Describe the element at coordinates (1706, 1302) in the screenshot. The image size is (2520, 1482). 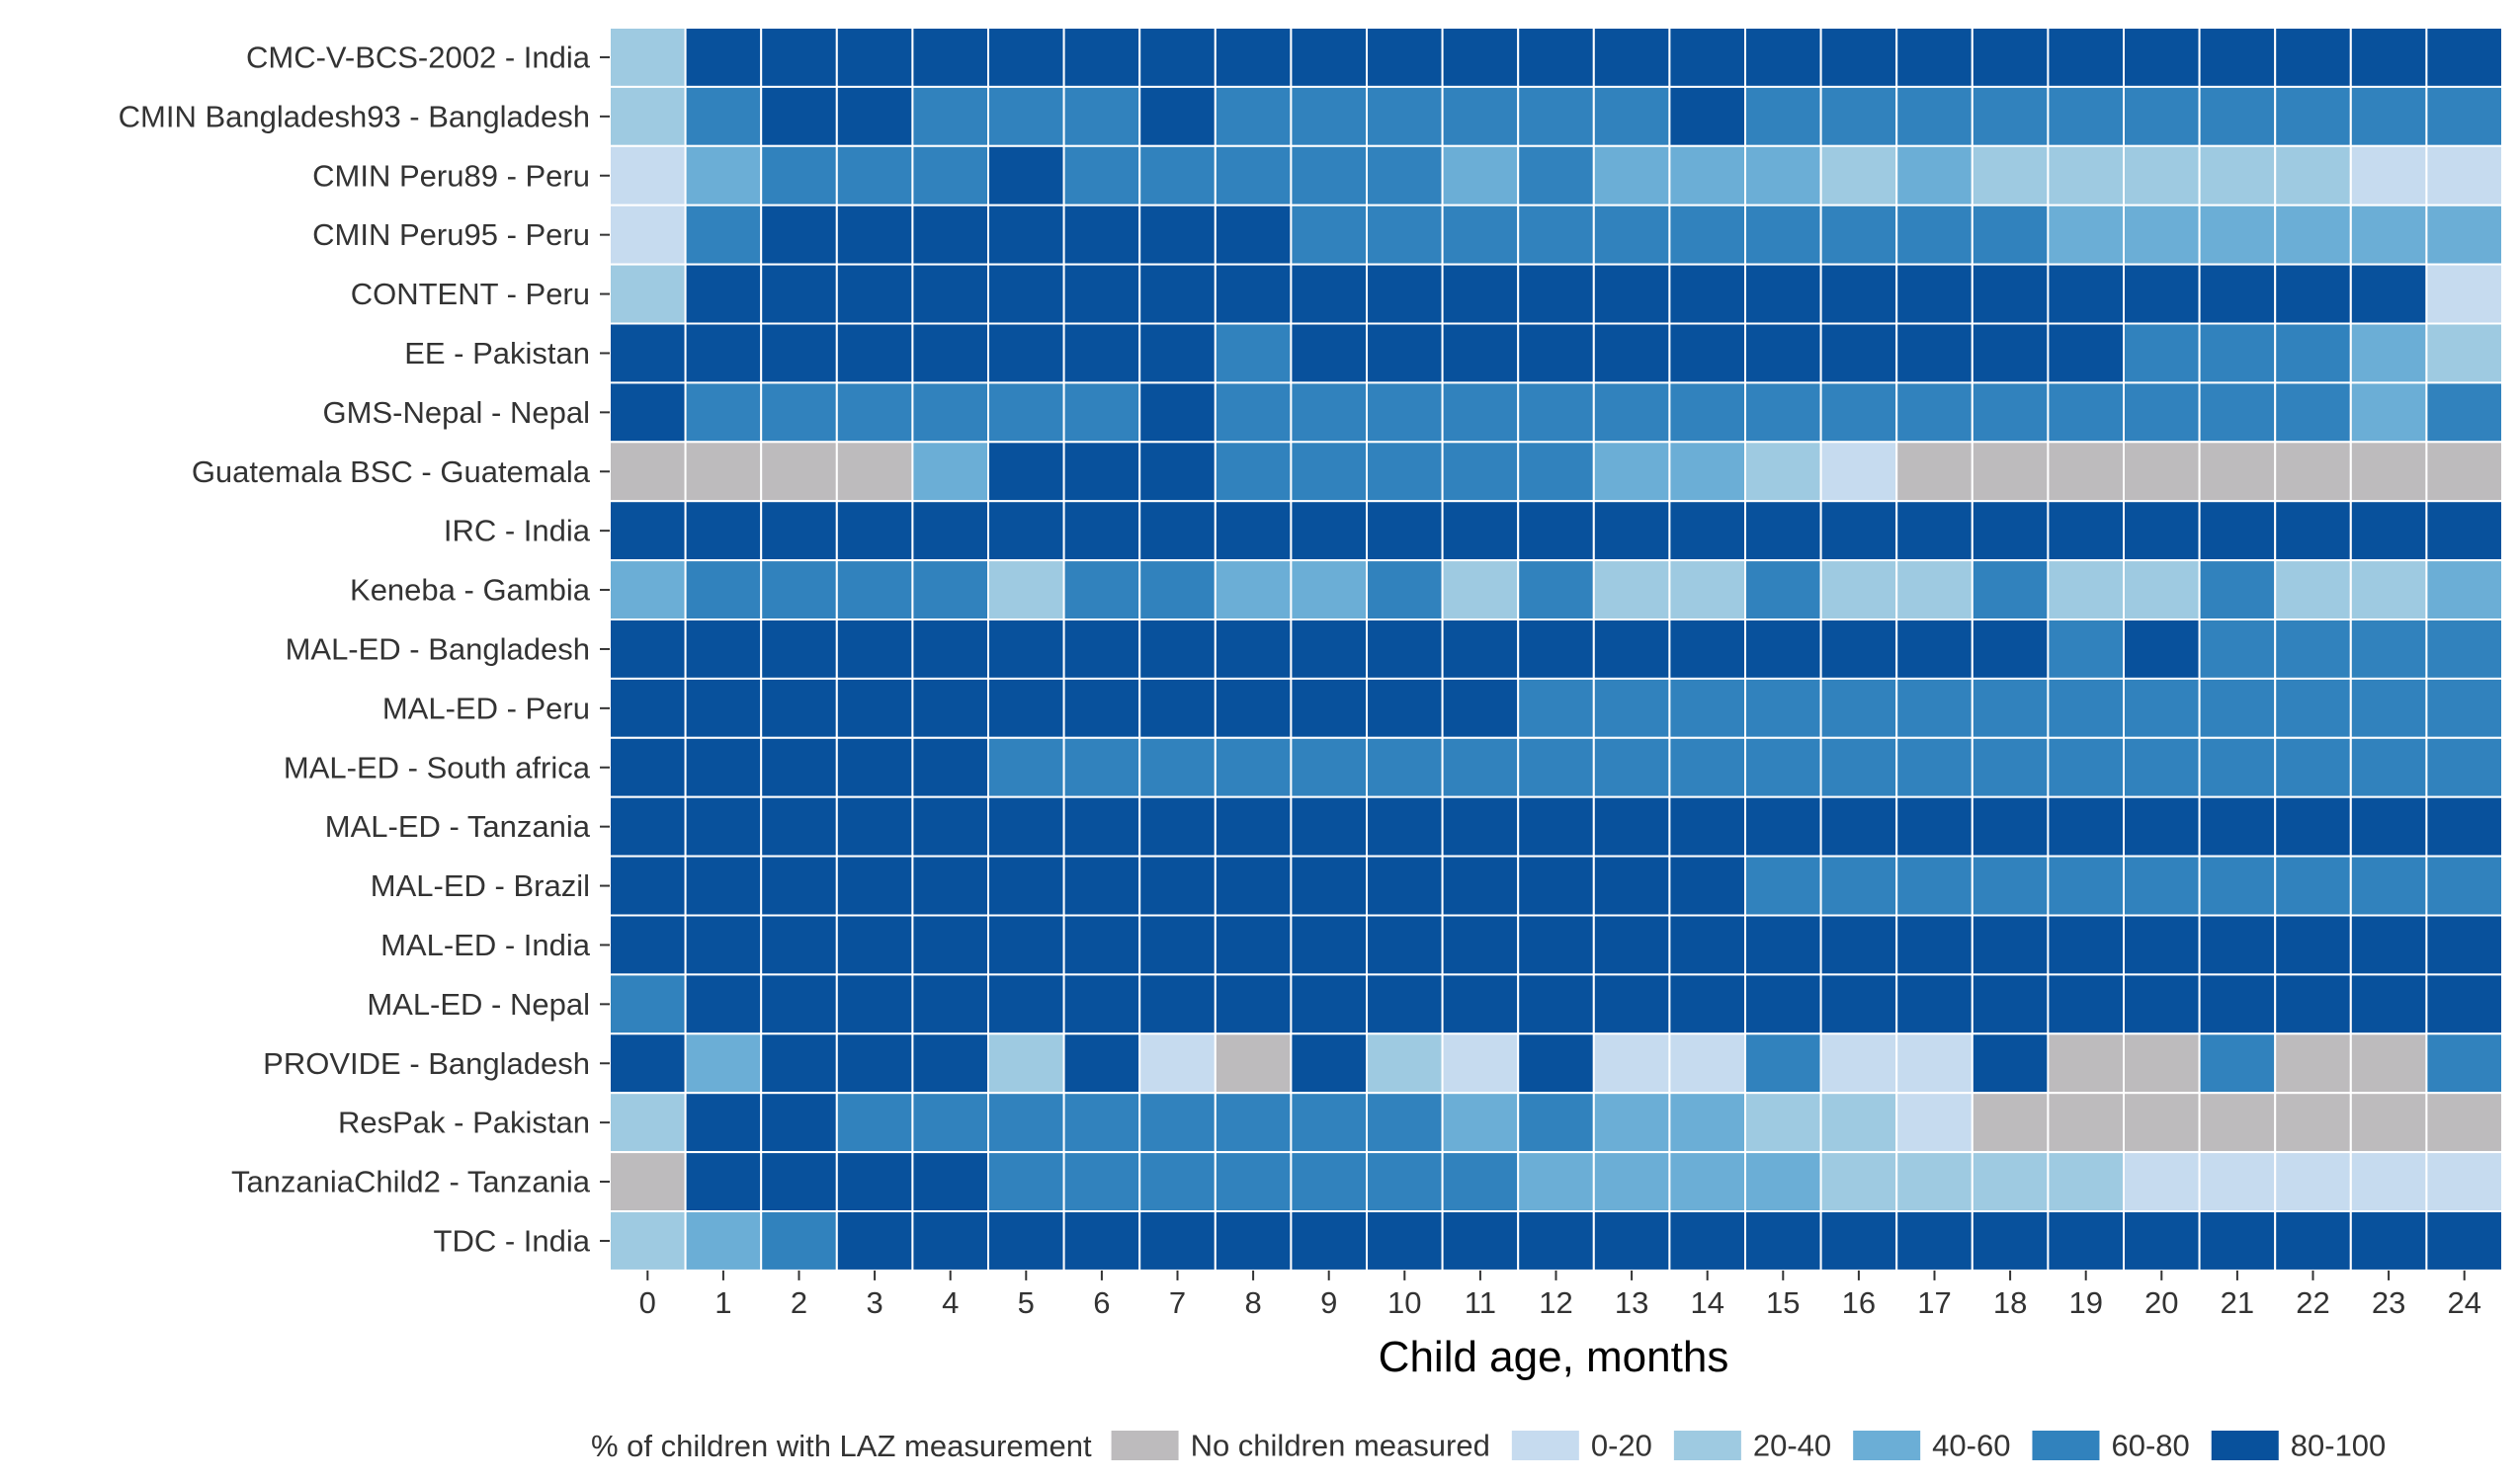
I see `x-tick-label: 14` at that location.